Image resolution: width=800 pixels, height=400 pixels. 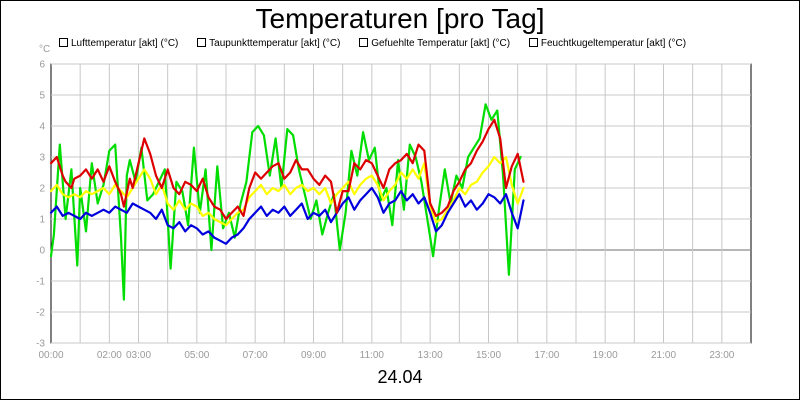 I want to click on y-tick-label: 3, so click(x=42, y=158).